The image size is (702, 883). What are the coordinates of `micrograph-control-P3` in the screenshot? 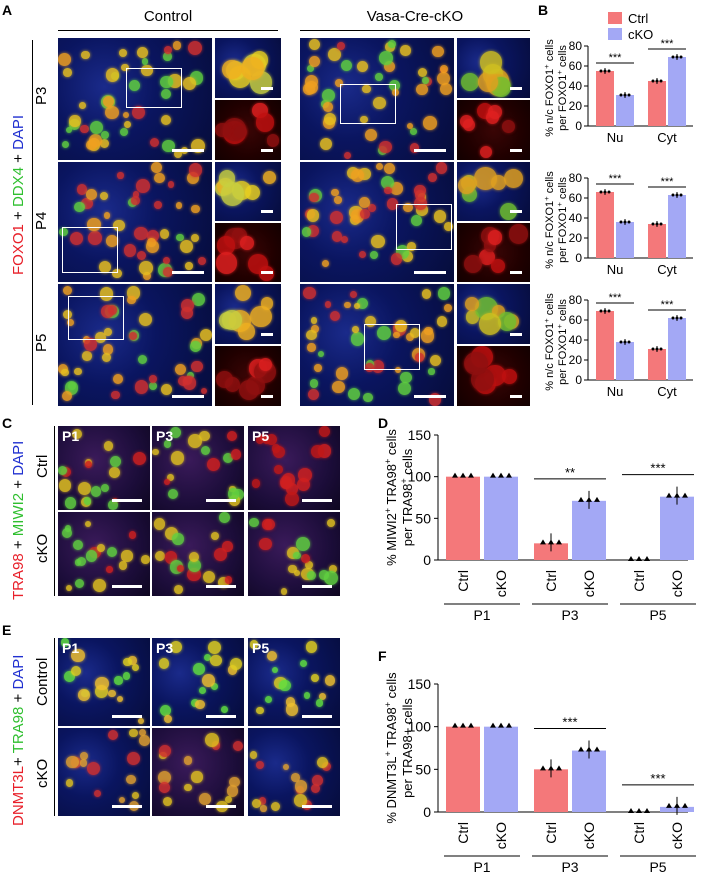 It's located at (135, 99).